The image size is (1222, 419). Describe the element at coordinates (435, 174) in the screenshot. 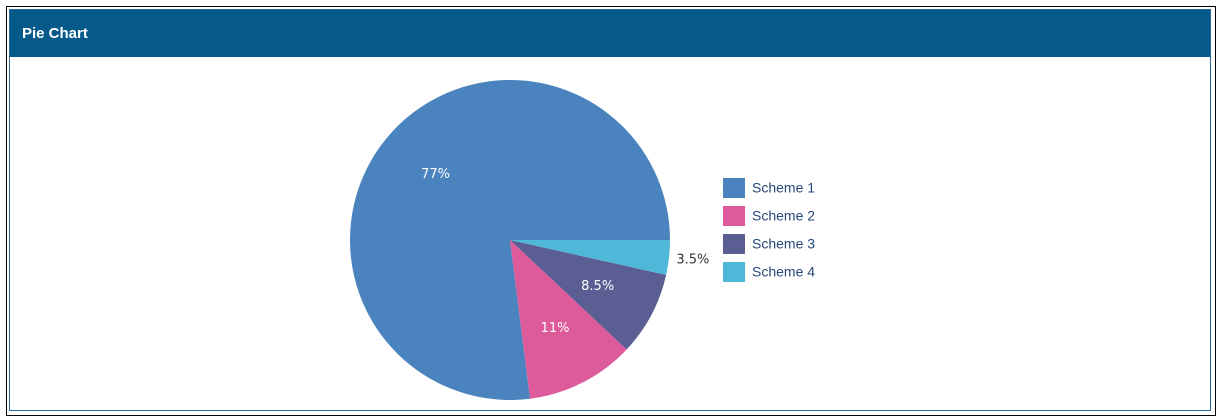

I see `slice-label: 77%` at that location.